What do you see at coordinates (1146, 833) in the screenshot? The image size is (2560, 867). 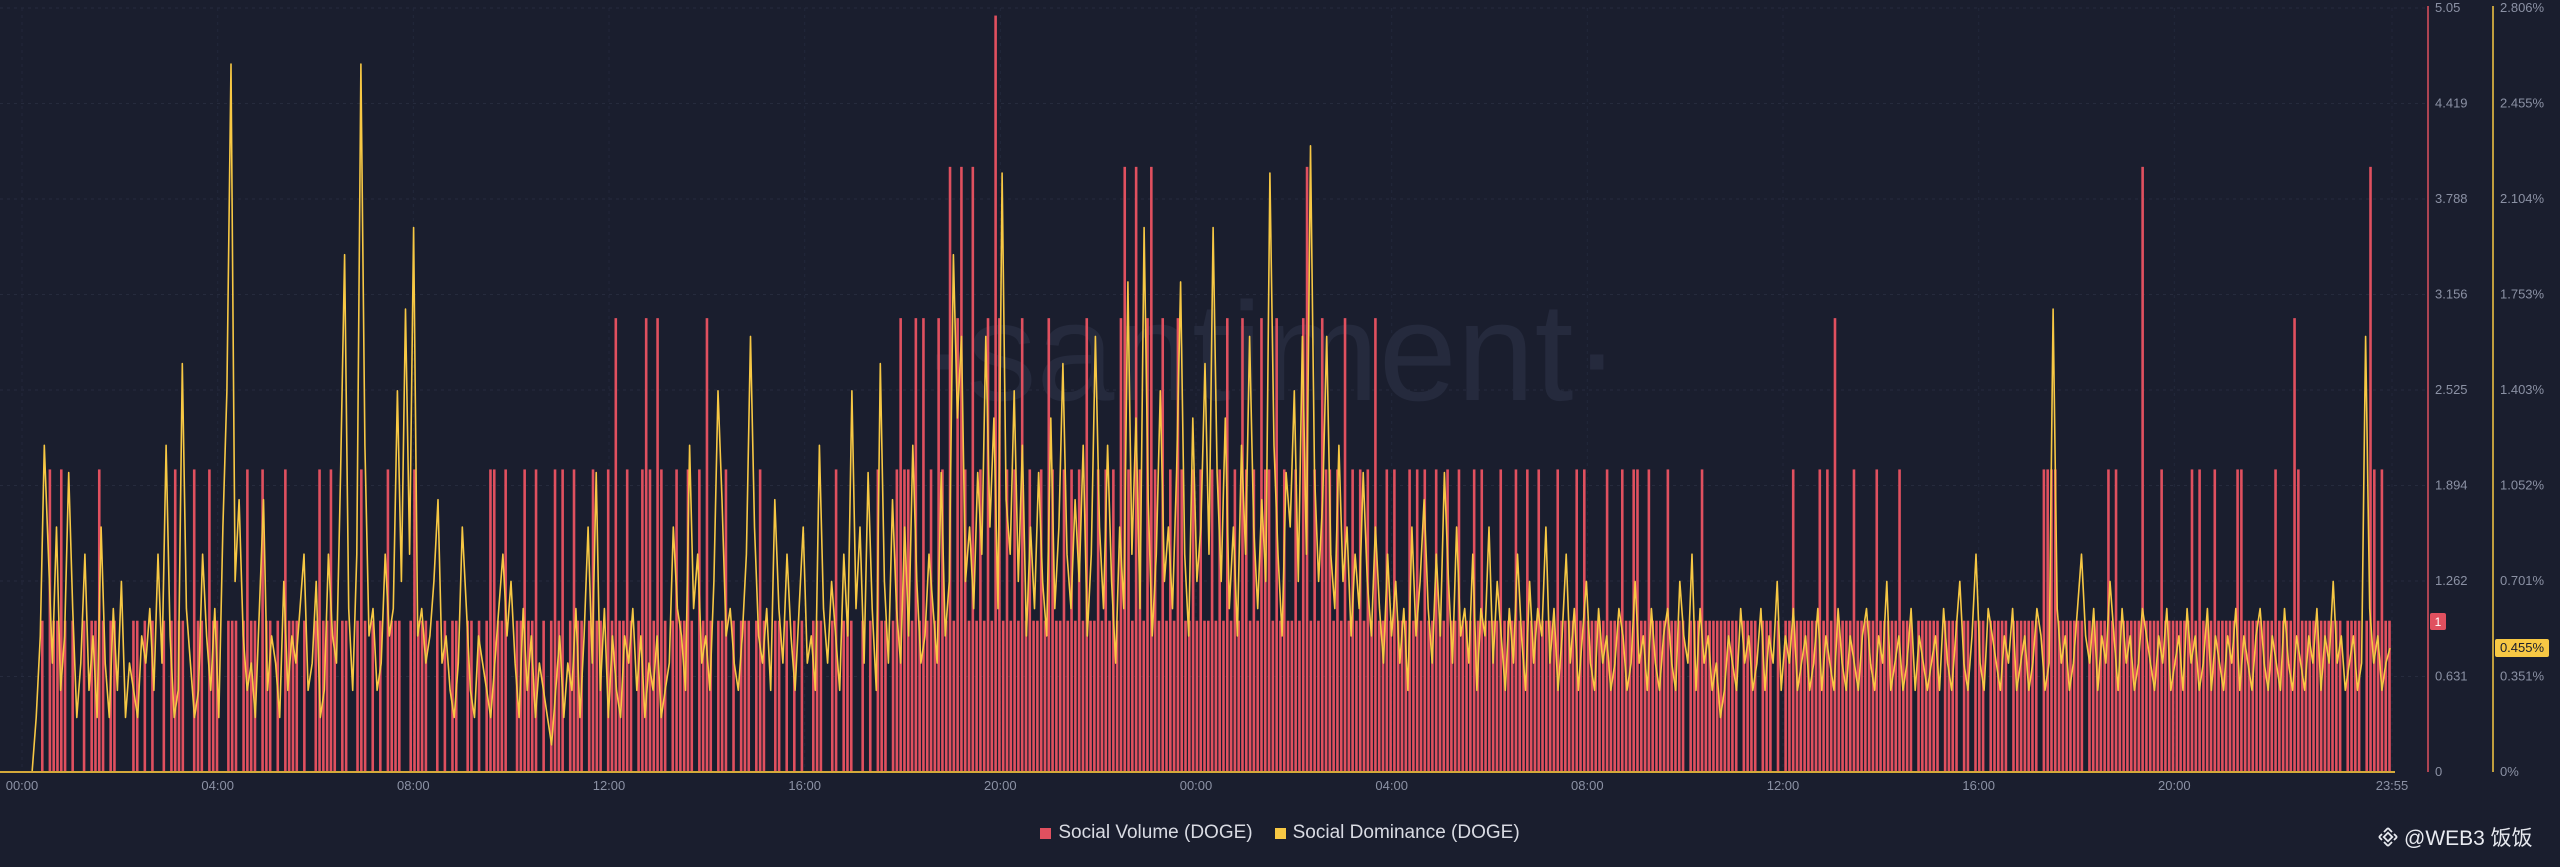 I see `legend-item-volume: Social Volume (DOGE)` at bounding box center [1146, 833].